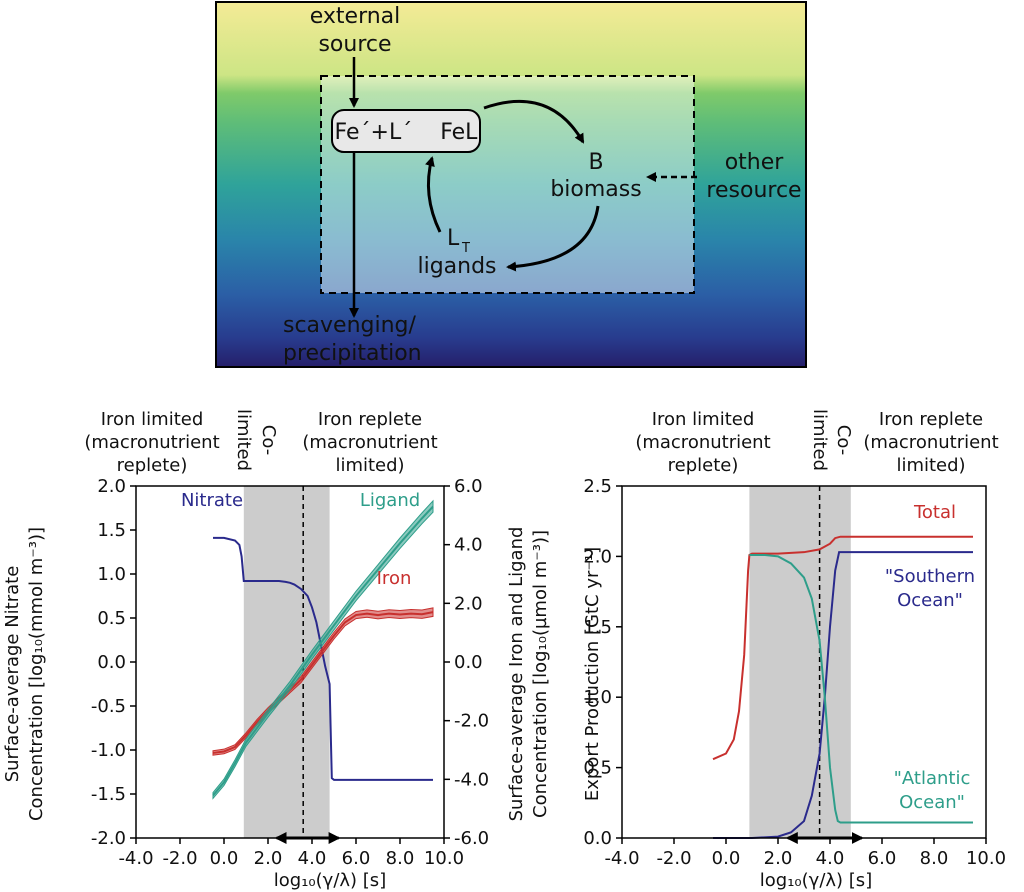 This screenshot has width=1024, height=892. I want to click on left-co-limited-2: limited, so click(243, 440).